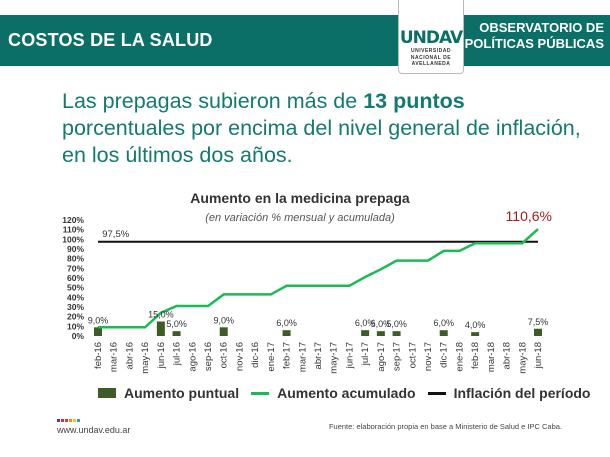 This screenshot has height=457, width=610. Describe the element at coordinates (75, 307) in the screenshot. I see `y-tick-label: 30%` at that location.